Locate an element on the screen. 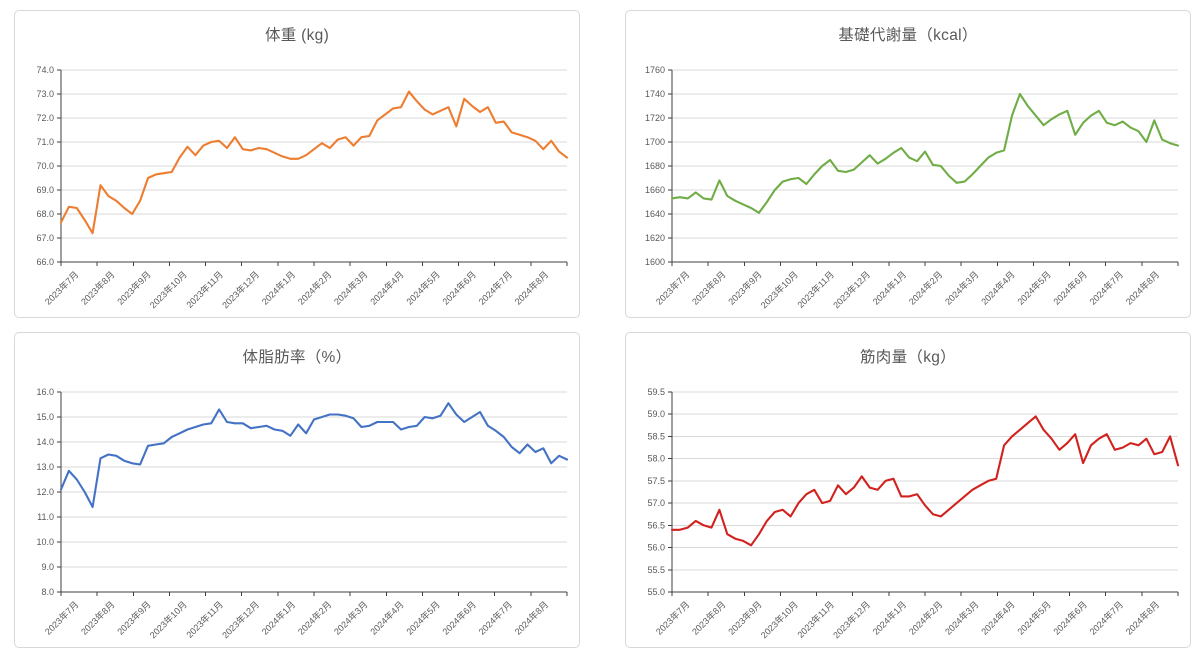  weight-series-line is located at coordinates (314, 162).